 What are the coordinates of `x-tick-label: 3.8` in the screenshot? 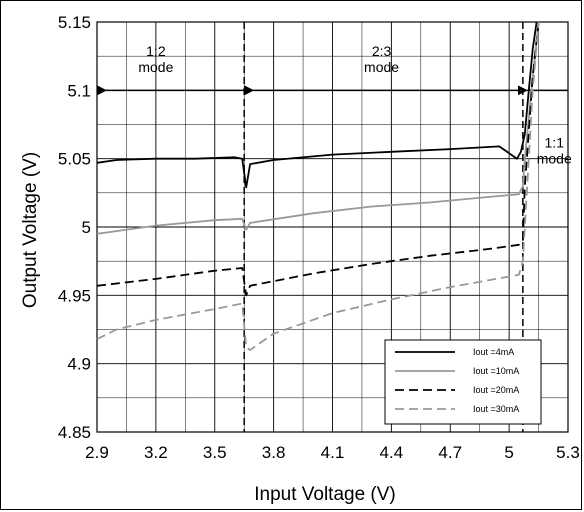 It's located at (274, 452).